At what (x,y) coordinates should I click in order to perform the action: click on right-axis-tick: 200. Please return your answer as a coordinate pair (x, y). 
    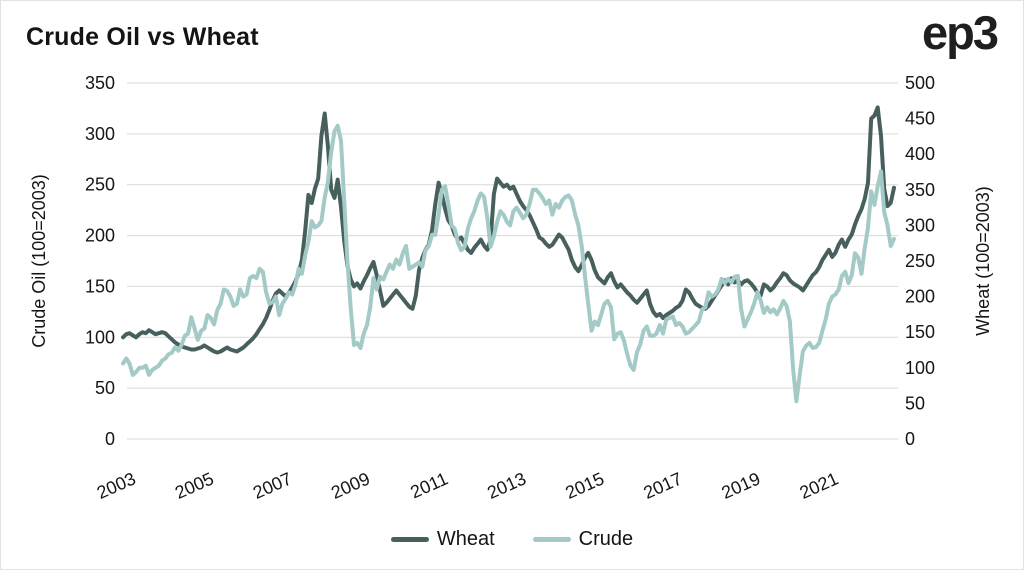
    Looking at the image, I should click on (920, 297).